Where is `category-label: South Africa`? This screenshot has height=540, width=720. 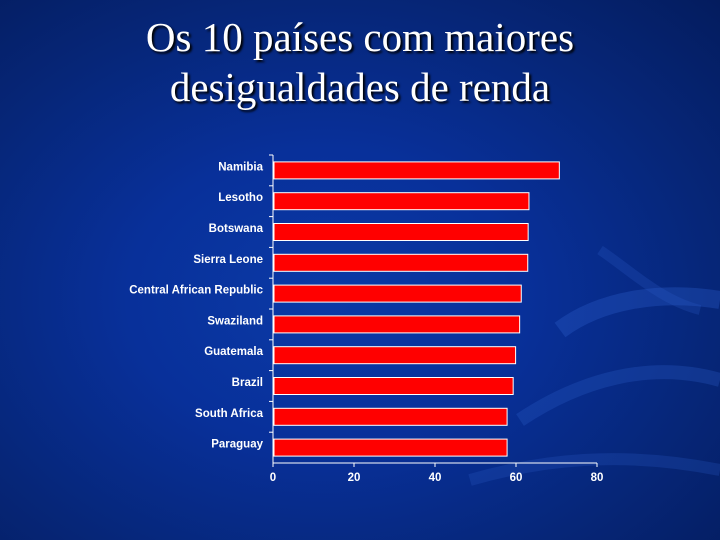 category-label: South Africa is located at coordinates (229, 414).